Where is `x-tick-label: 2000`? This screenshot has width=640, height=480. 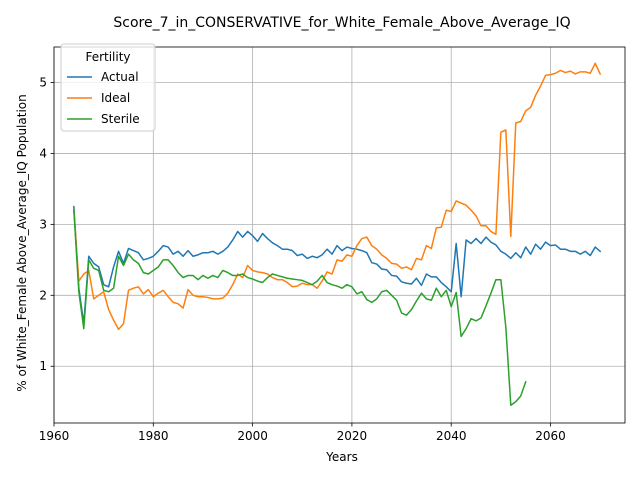
x-tick-label: 2000 is located at coordinates (252, 436).